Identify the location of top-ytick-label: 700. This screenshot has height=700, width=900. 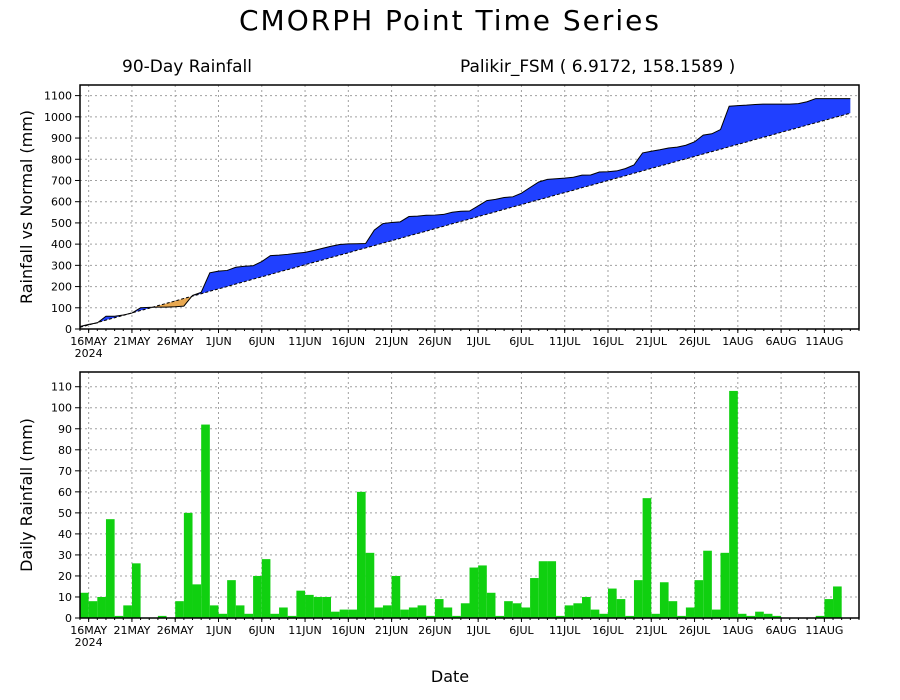
(61, 180).